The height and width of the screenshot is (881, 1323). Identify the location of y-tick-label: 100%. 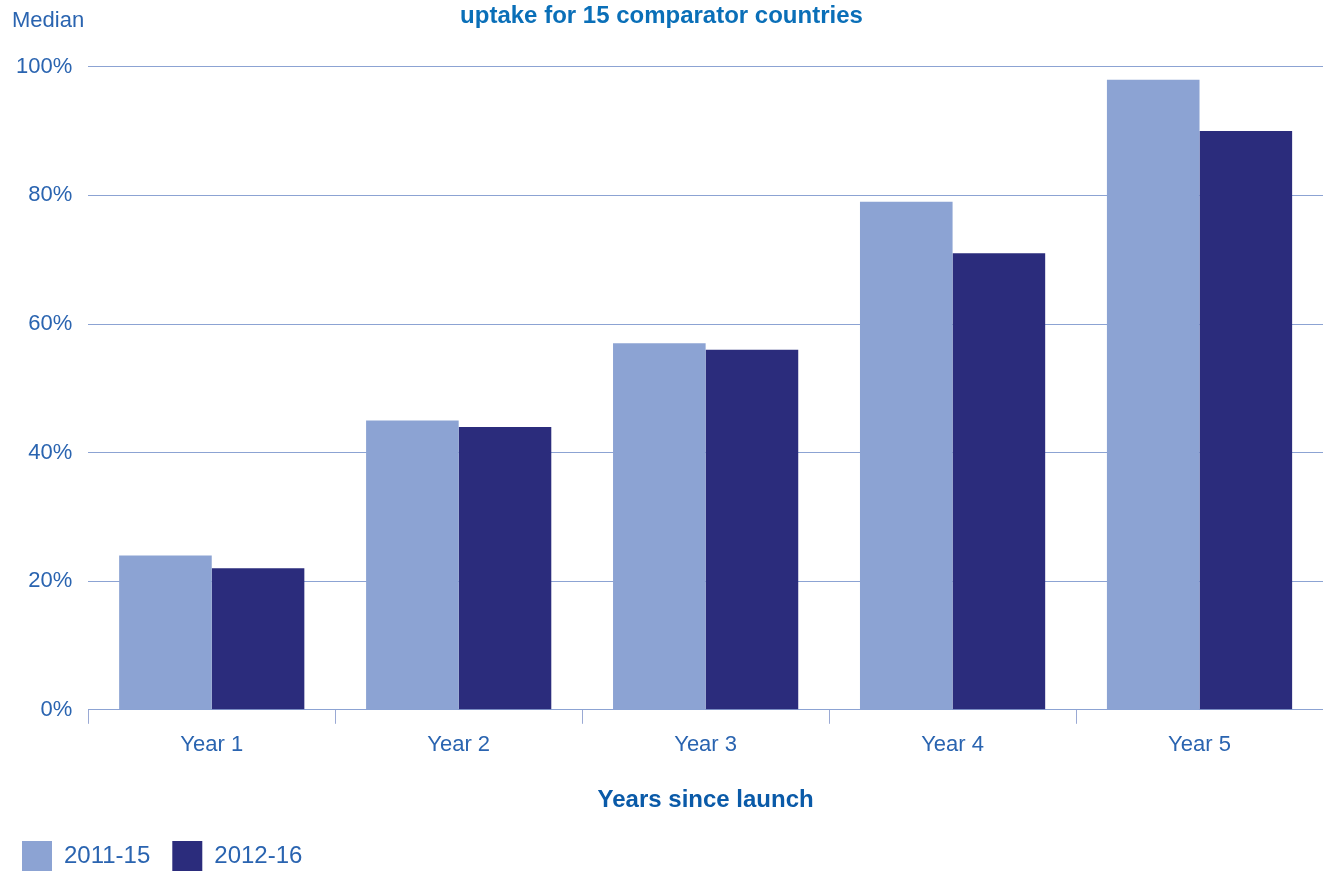
(44, 65).